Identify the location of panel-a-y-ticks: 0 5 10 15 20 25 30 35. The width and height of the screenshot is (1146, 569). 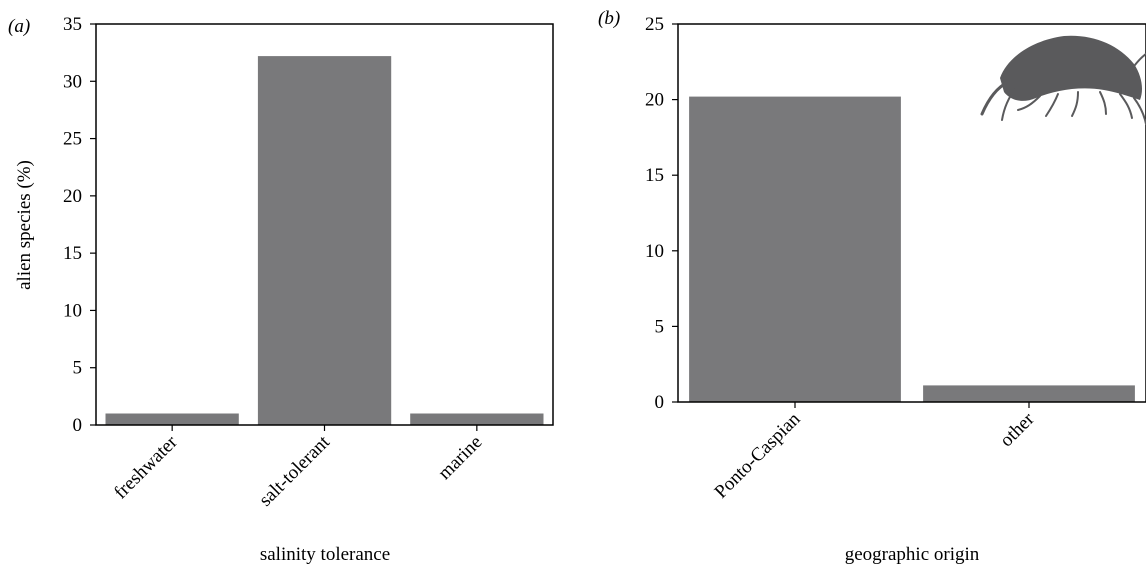
(79, 225).